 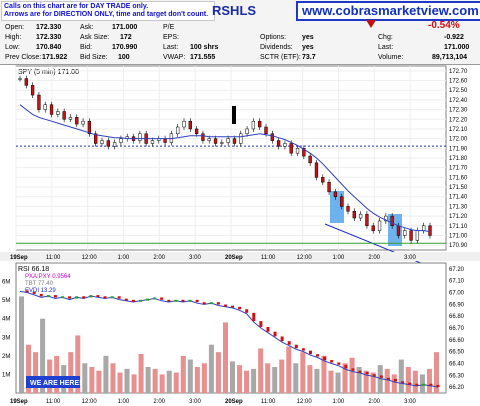 I want to click on date-strip-label: 1:00, so click(x=339, y=258).